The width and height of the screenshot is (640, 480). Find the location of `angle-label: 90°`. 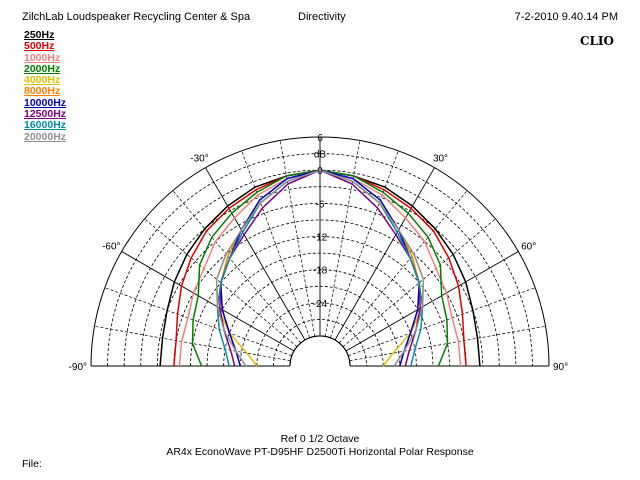

angle-label: 90° is located at coordinates (560, 367).